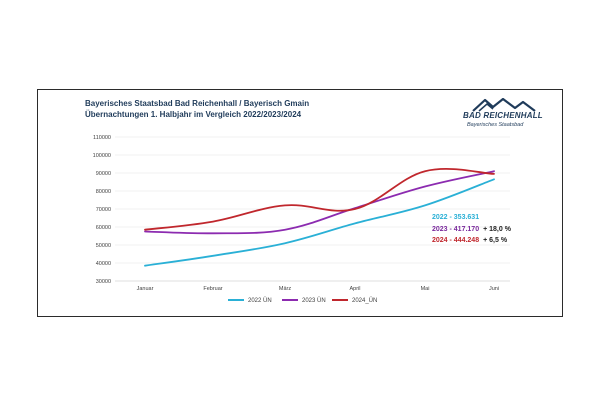  What do you see at coordinates (456, 229) in the screenshot?
I see `total-annotation-label: 2023 - 417.170` at bounding box center [456, 229].